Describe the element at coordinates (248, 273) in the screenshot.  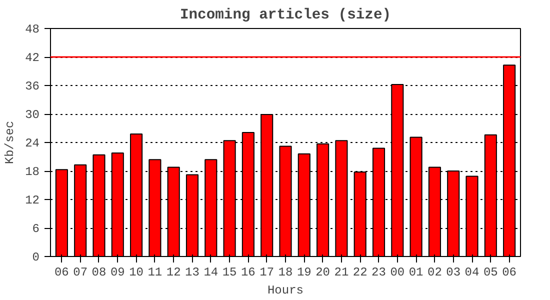
I see `x-tick-label: 16` at that location.